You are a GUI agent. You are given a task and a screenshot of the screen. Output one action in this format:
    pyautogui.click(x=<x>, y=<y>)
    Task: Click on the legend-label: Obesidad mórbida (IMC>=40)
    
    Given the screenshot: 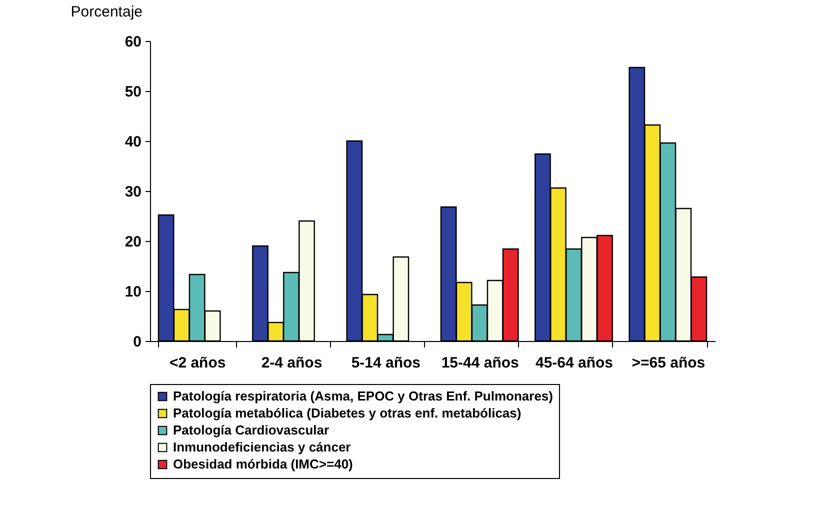 What is the action you would take?
    pyautogui.click(x=263, y=464)
    